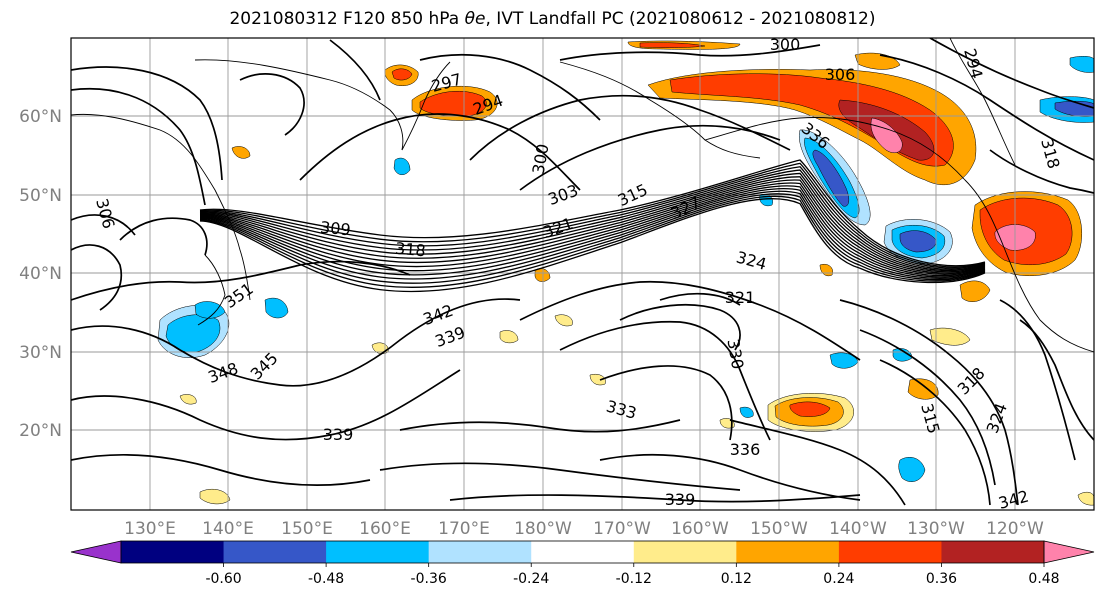  What do you see at coordinates (429, 579) in the screenshot?
I see `colorbar-label: -0.36` at bounding box center [429, 579].